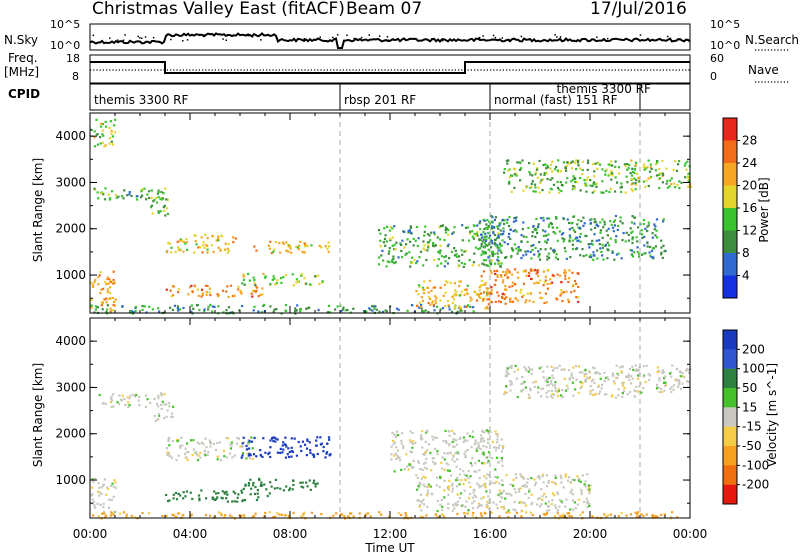 Image resolution: width=800 pixels, height=558 pixels. Describe the element at coordinates (730, 494) in the screenshot. I see `velocity-colorbar-swatch` at that location.